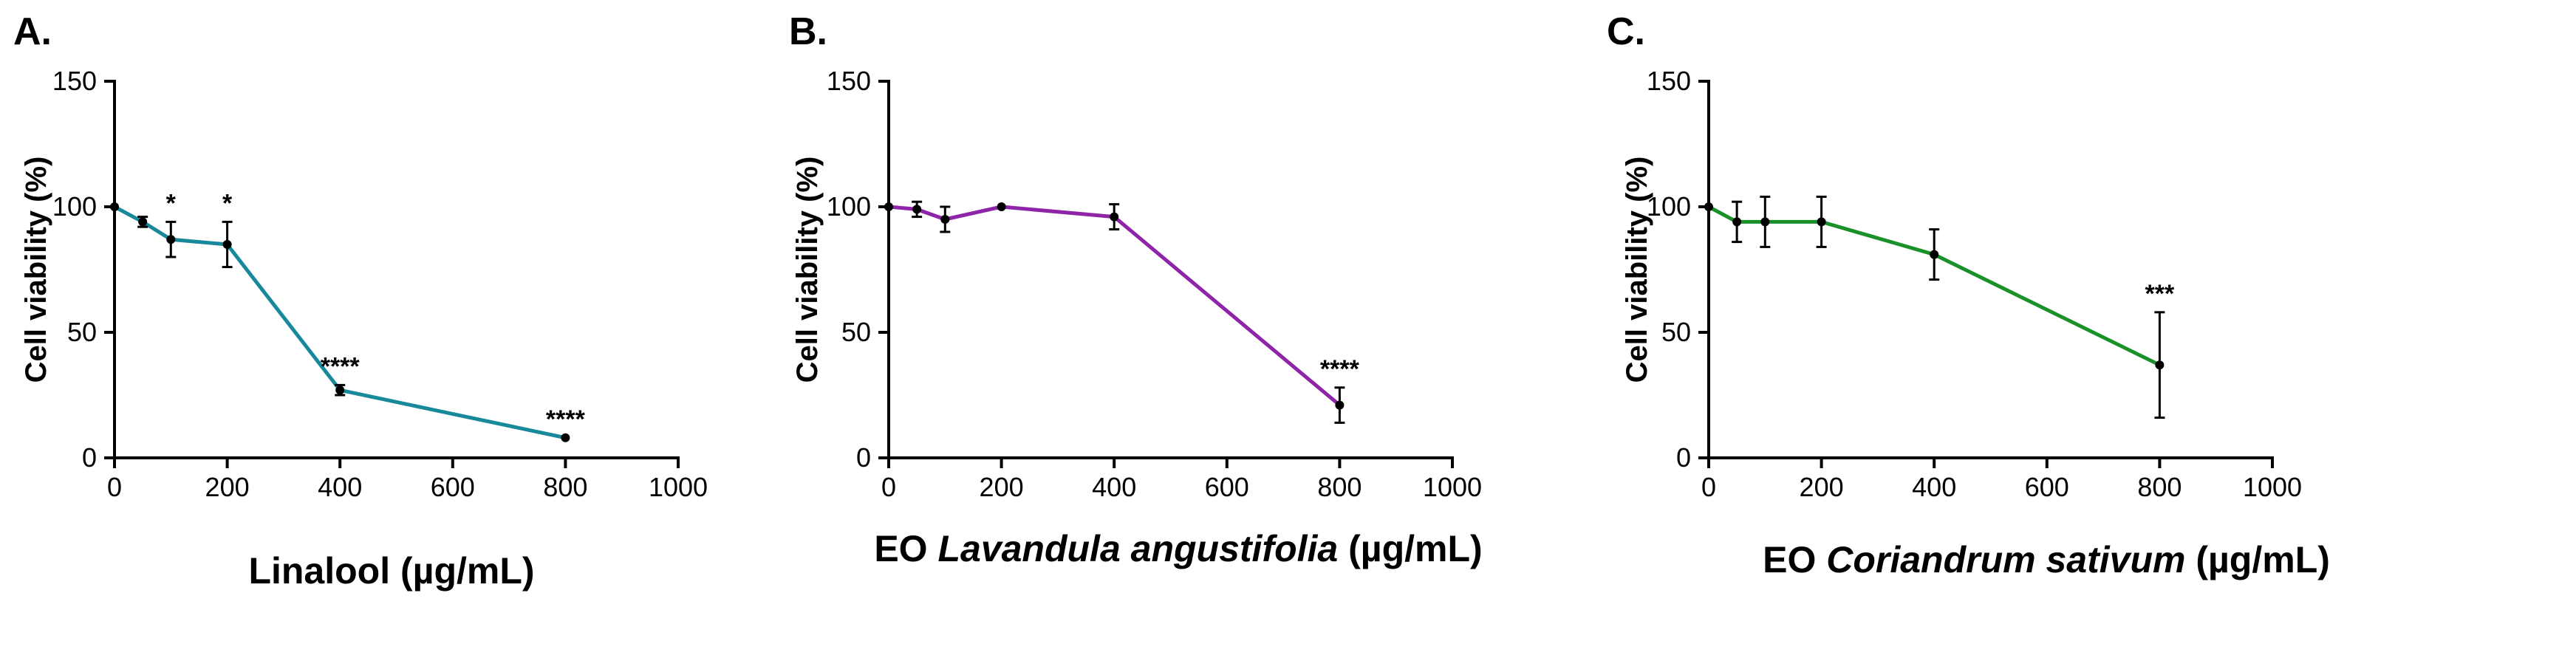  I want to click on x-axis-label: EO Coriandrum sativum (µg/mL), so click(2046, 559).